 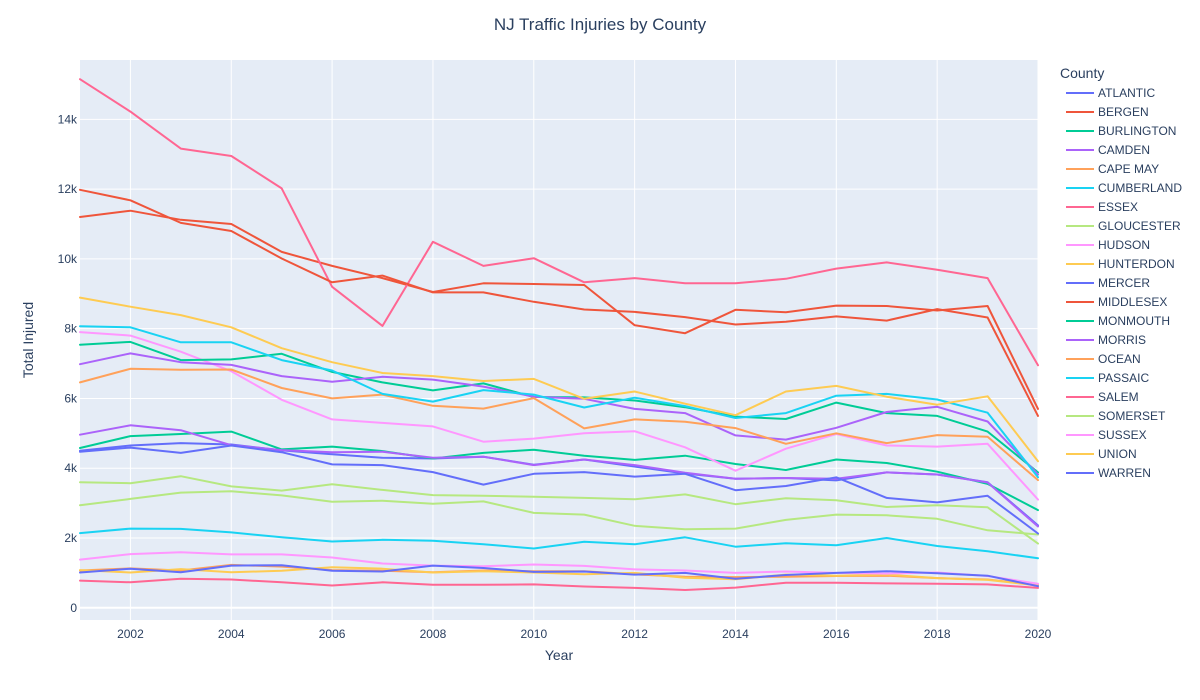 I want to click on legend-item-burlington: BURLINGTON, so click(x=1137, y=131).